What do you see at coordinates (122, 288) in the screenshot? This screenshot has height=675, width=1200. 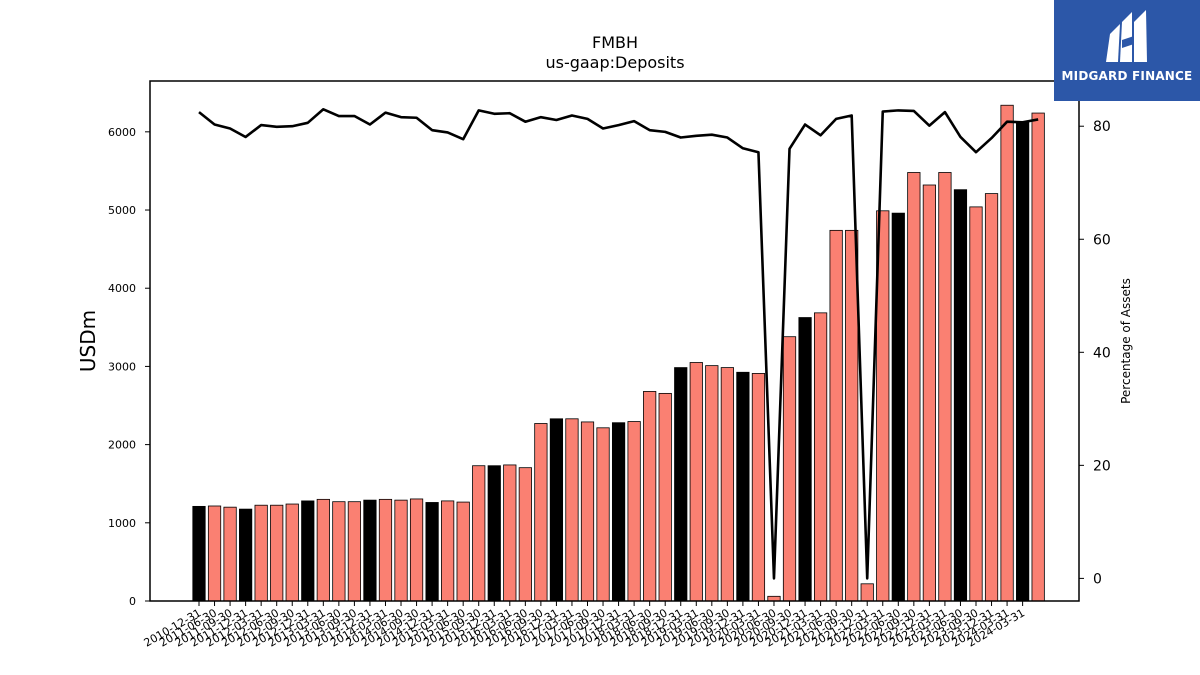 I see `y-tick-label: 4000` at bounding box center [122, 288].